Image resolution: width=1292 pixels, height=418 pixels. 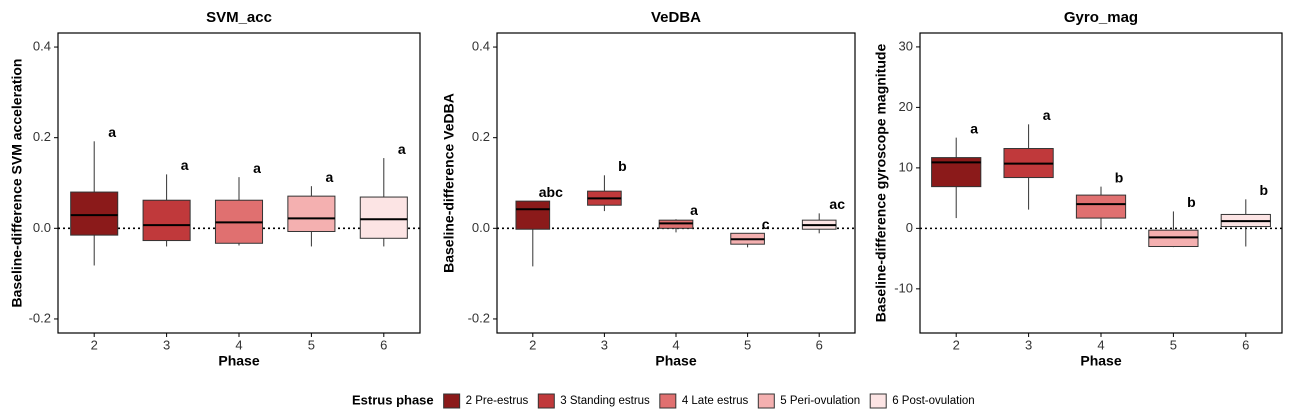 What do you see at coordinates (933, 401) in the screenshot?
I see `legend-label: 6 Post-ovulation` at bounding box center [933, 401].